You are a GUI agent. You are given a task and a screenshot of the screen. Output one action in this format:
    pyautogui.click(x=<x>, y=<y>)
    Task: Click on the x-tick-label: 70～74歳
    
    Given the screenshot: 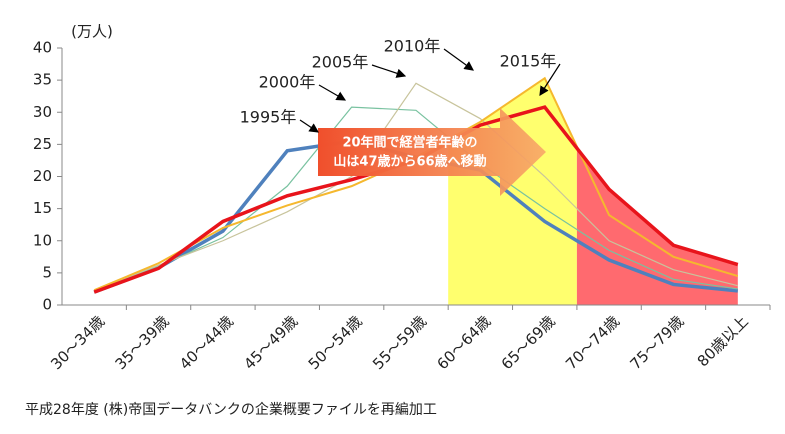 What is the action you would take?
    pyautogui.click(x=592, y=342)
    